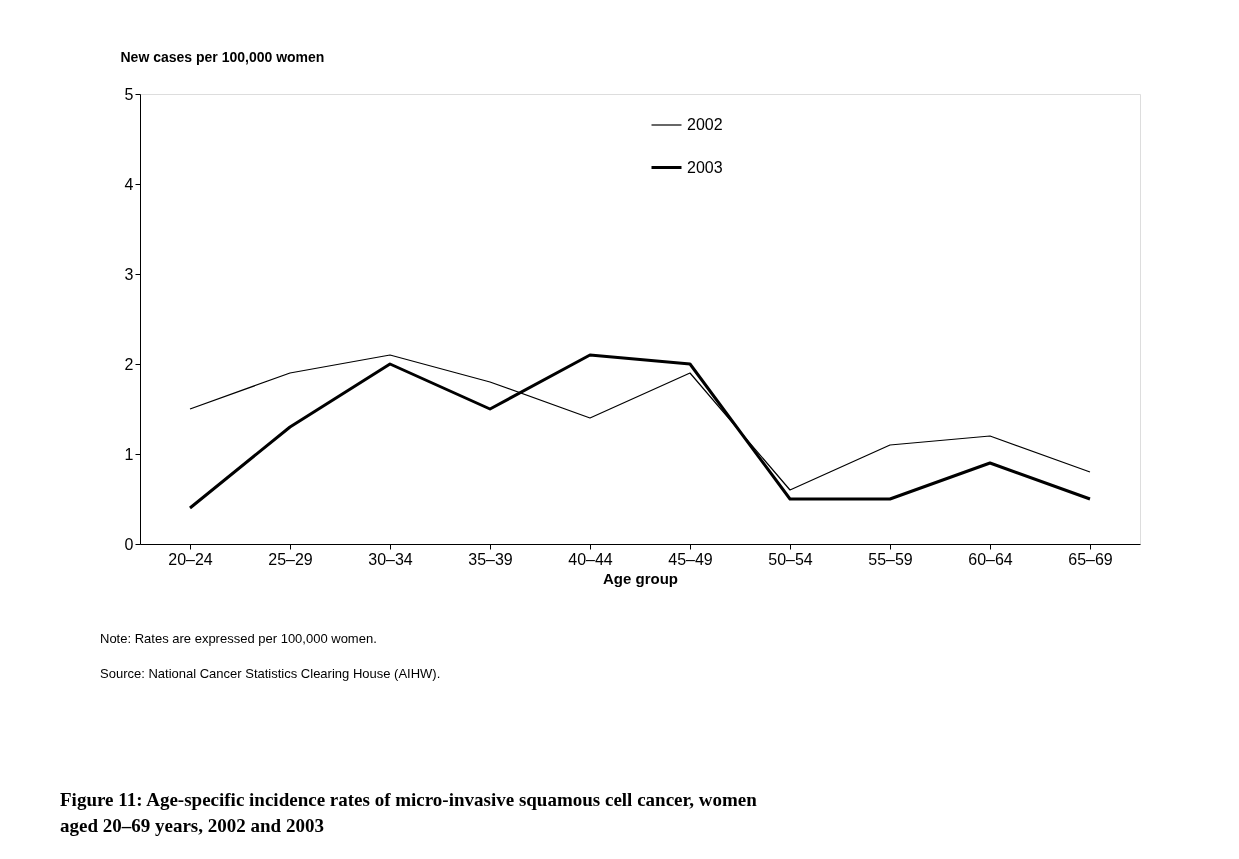  Describe the element at coordinates (640, 578) in the screenshot. I see `x-axis-title: Age group` at that location.